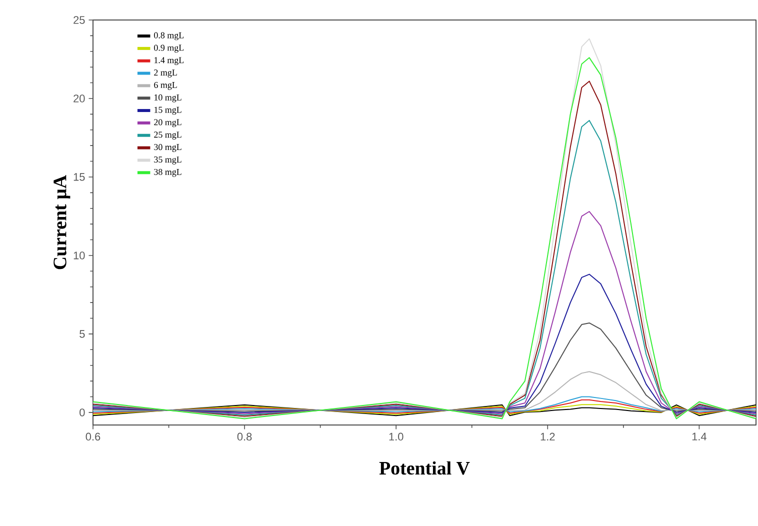 This screenshot has height=526, width=758. What do you see at coordinates (168, 123) in the screenshot?
I see `legend-label: 20 mgL` at bounding box center [168, 123].